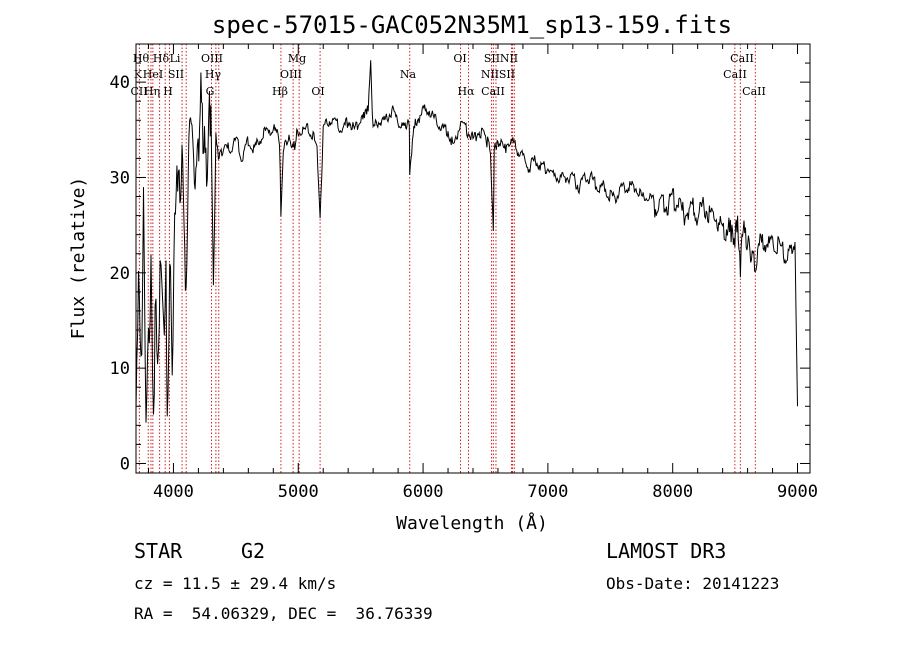 The width and height of the screenshot is (900, 649). I want to click on x-tick-label: 6000, so click(423, 492).